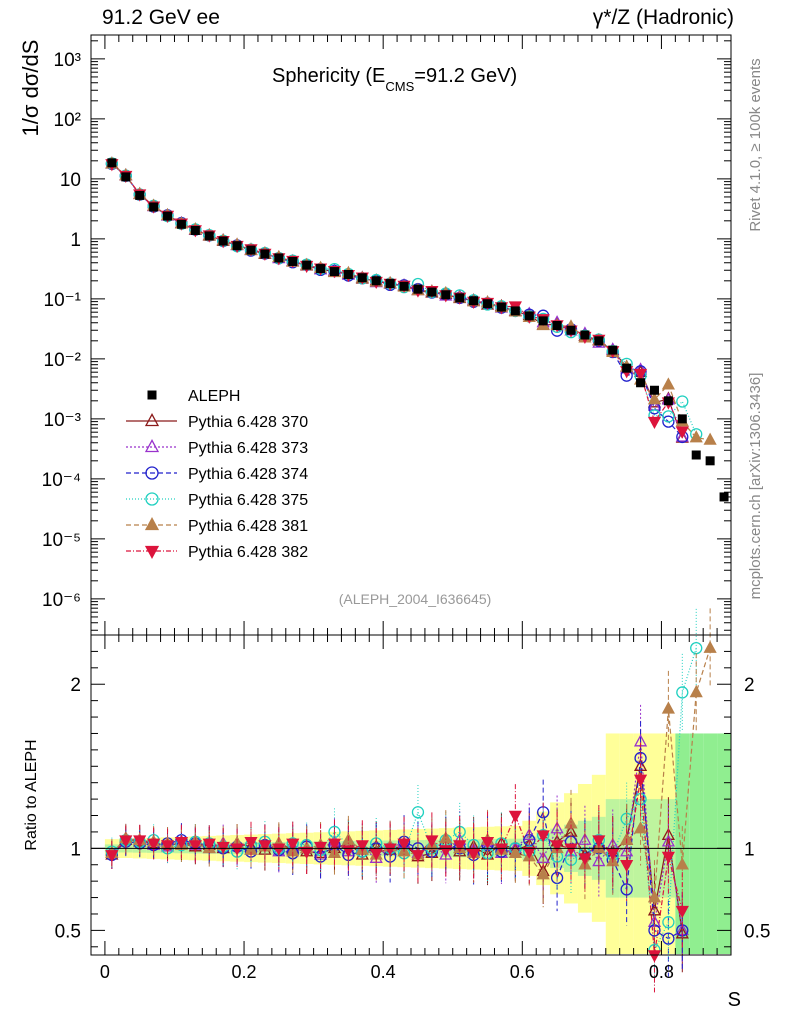  I want to click on y-tick-label: 10⁻⁵, so click(61, 540).